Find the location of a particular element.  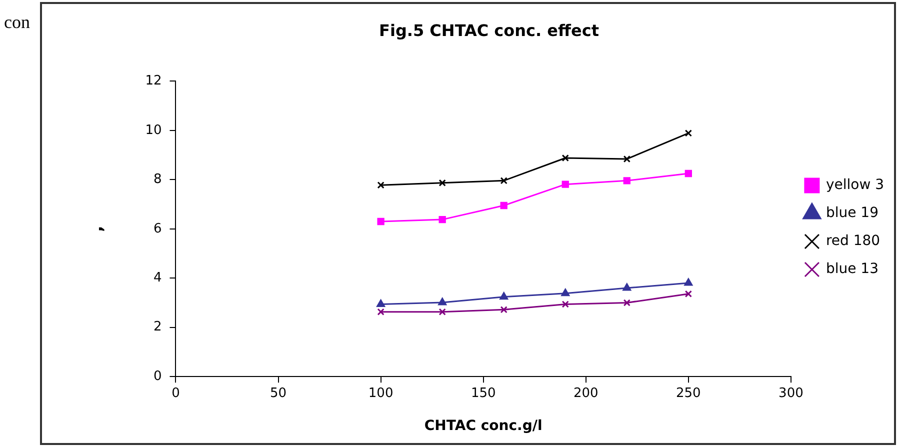

text: con is located at coordinates (17, 22).